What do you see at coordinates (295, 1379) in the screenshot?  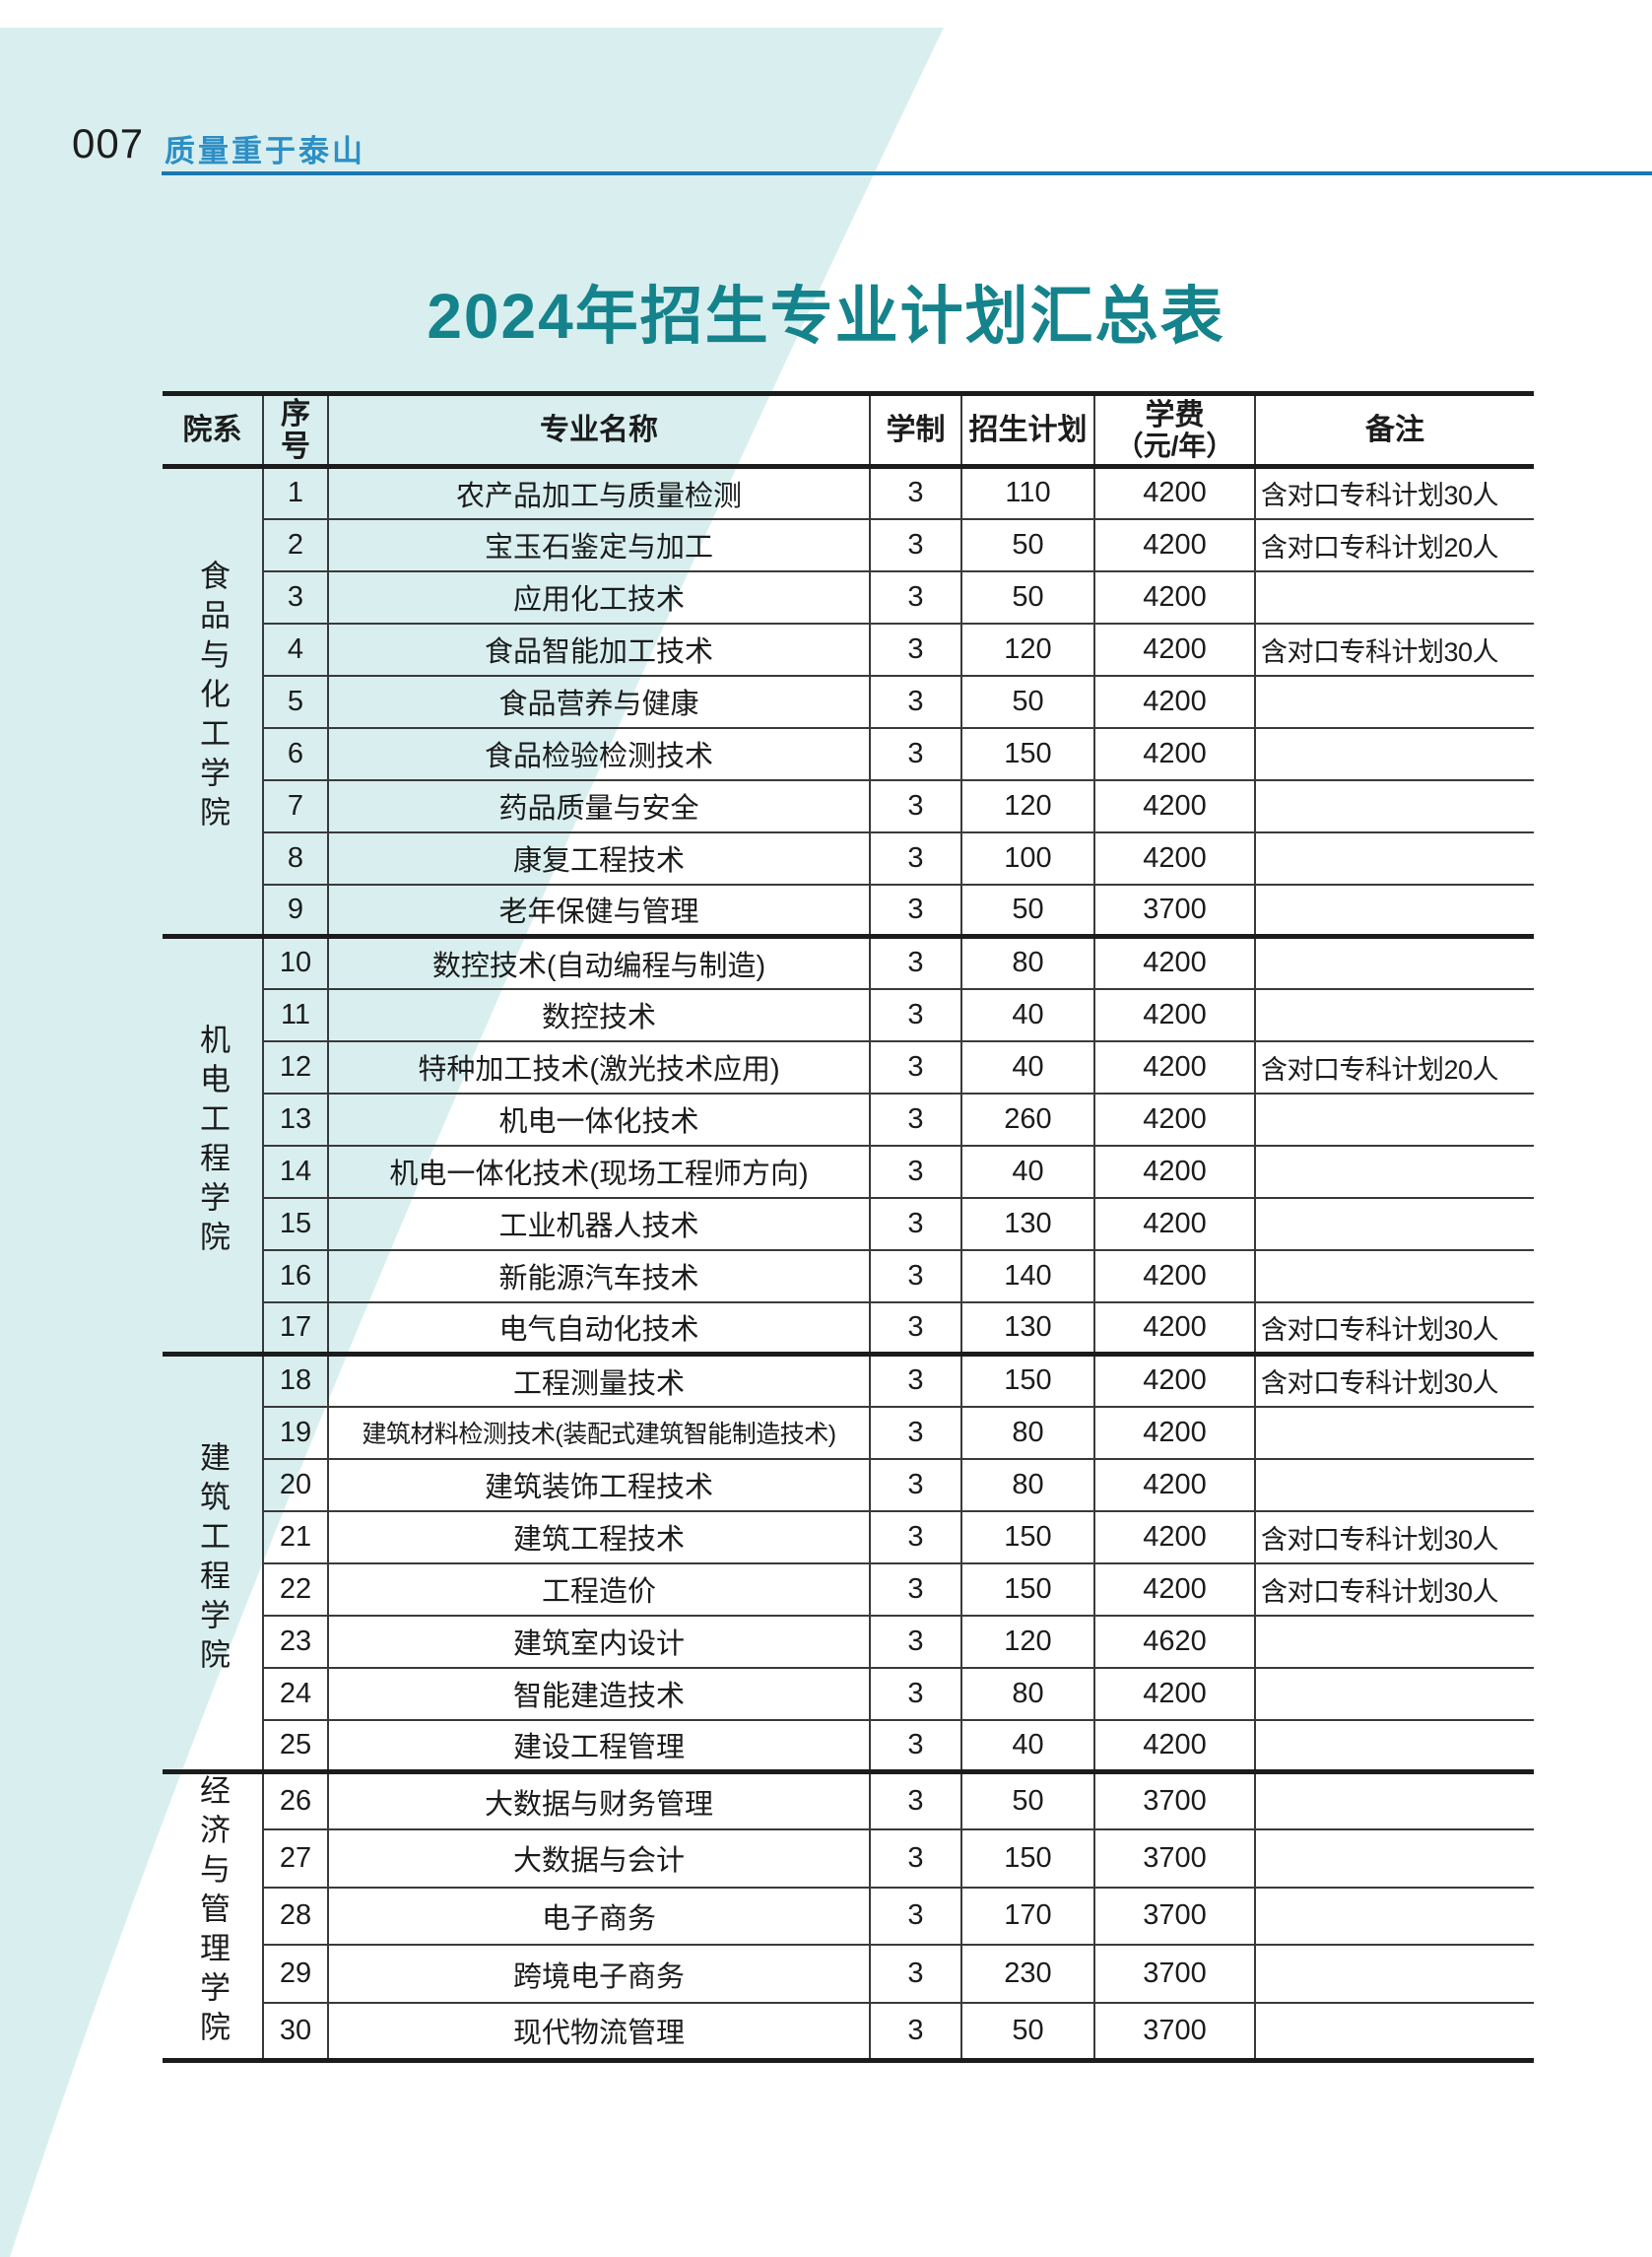 I see `row-number-cell: 18` at bounding box center [295, 1379].